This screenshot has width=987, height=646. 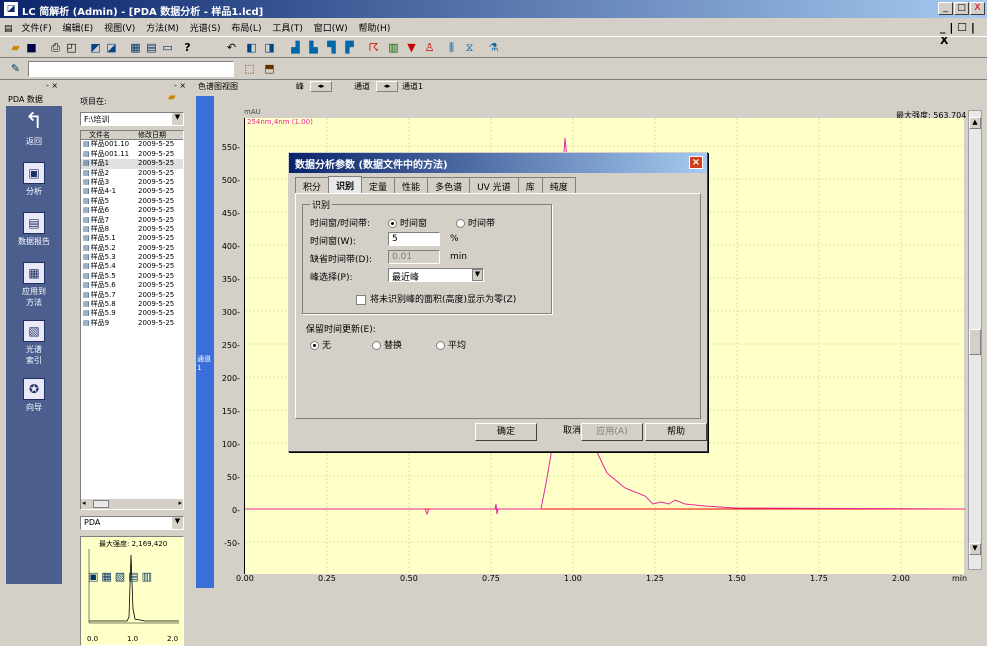 What do you see at coordinates (411, 185) in the screenshot?
I see `tab-performance: 性能` at bounding box center [411, 185].